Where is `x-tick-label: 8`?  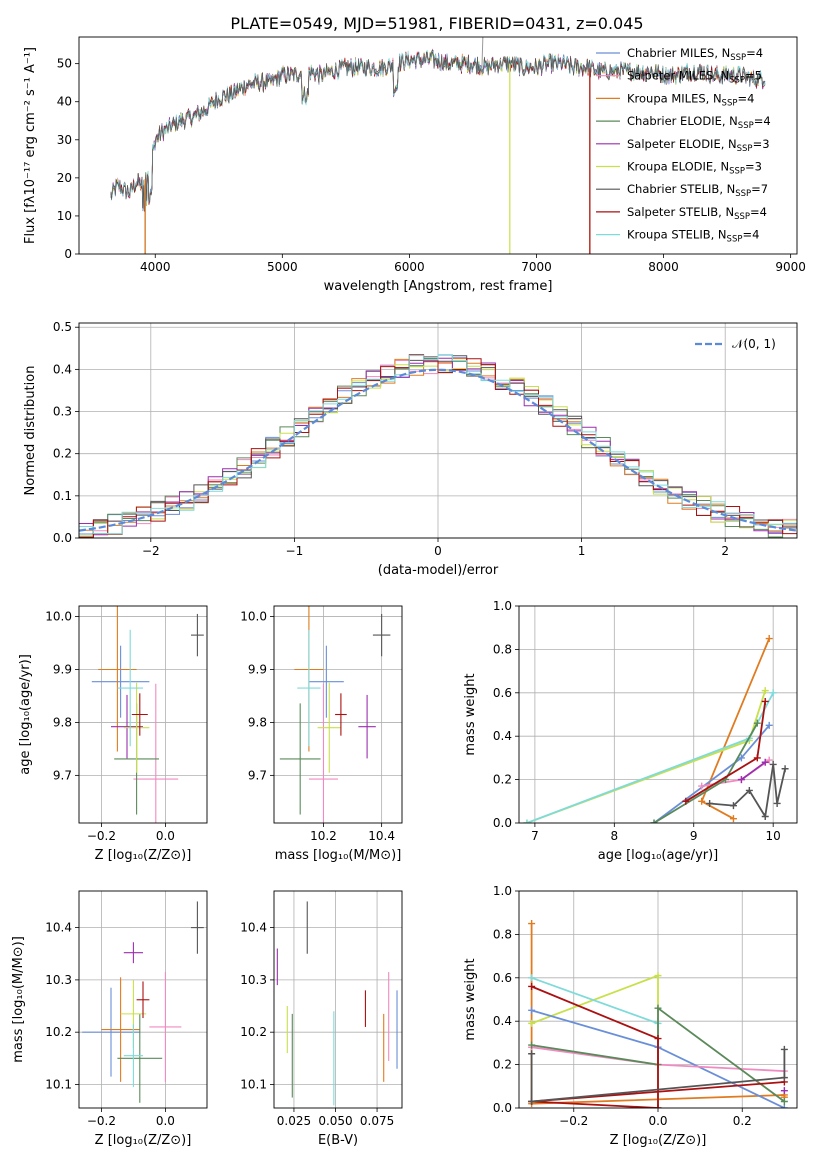 x-tick-label: 8 is located at coordinates (614, 836).